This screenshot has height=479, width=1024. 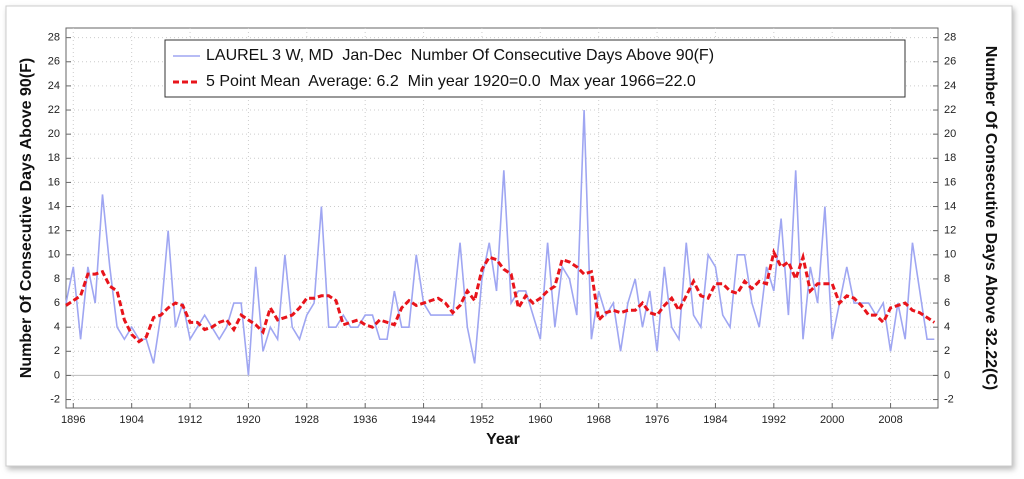 What do you see at coordinates (54, 134) in the screenshot?
I see `y-tick-label: 20` at bounding box center [54, 134].